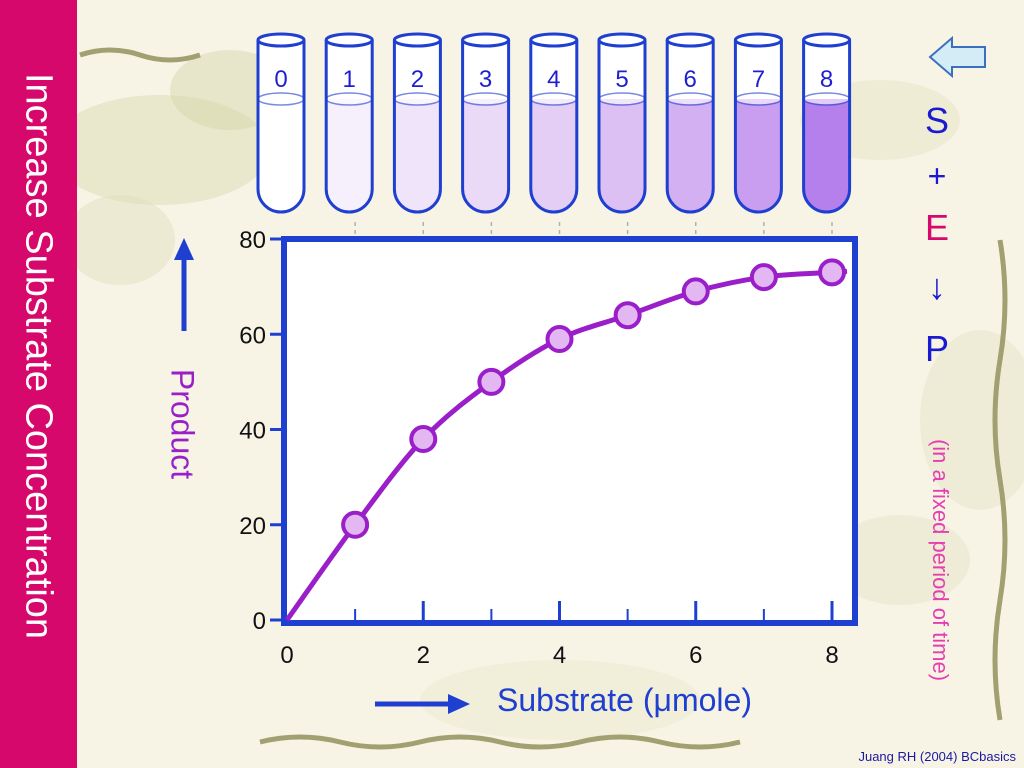 The height and width of the screenshot is (768, 1024). What do you see at coordinates (695, 655) in the screenshot?
I see `x-tick-label: 6` at bounding box center [695, 655].